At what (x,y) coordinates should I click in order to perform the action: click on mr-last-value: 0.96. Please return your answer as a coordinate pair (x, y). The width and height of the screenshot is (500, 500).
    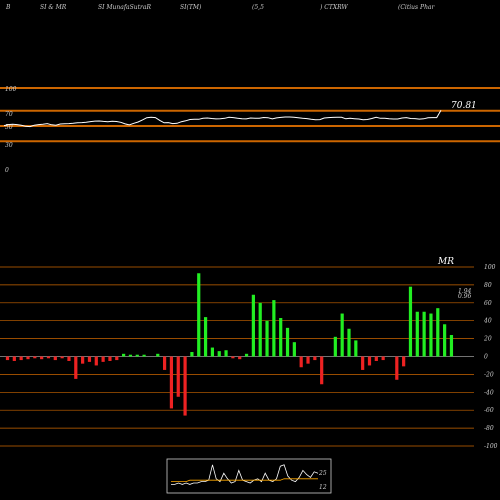
    Looking at the image, I should click on (465, 296).